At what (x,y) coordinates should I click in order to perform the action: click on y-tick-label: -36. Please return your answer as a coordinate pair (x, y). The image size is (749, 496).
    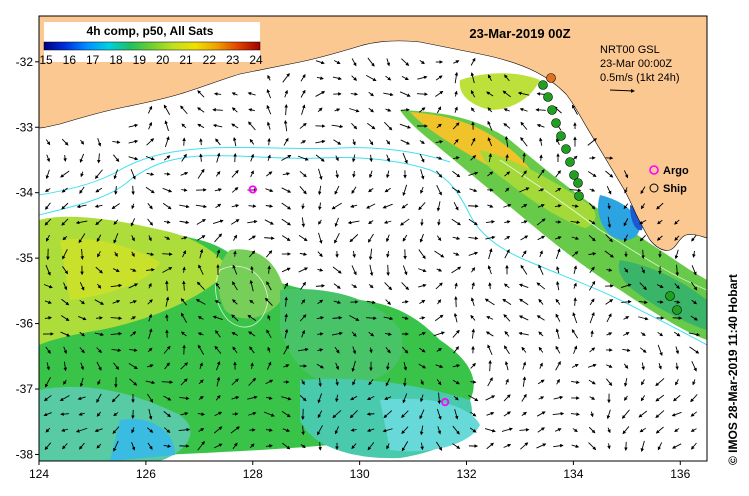
    Looking at the image, I should click on (25, 324).